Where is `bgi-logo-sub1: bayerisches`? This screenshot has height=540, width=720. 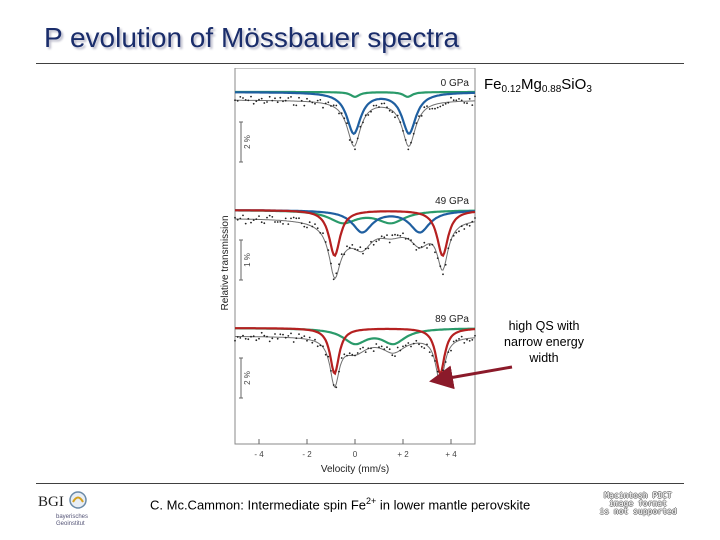 bgi-logo-sub1: bayerisches is located at coordinates (72, 517).